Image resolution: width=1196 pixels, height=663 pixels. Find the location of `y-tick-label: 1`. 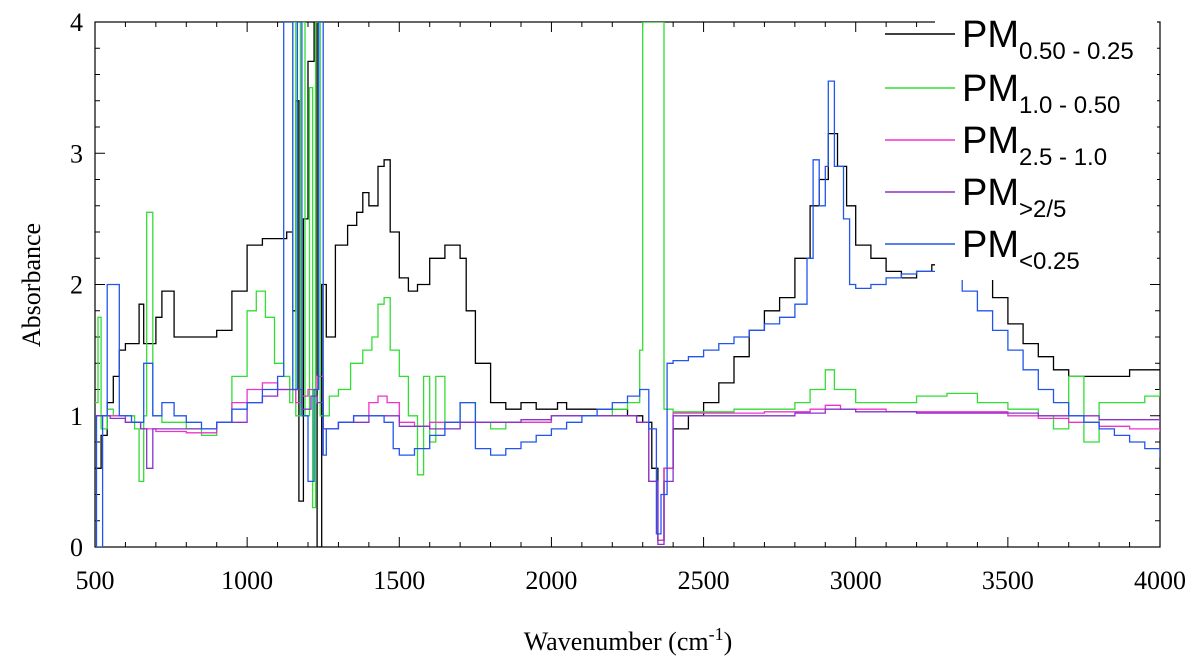

y-tick-label: 1 is located at coordinates (76, 416).